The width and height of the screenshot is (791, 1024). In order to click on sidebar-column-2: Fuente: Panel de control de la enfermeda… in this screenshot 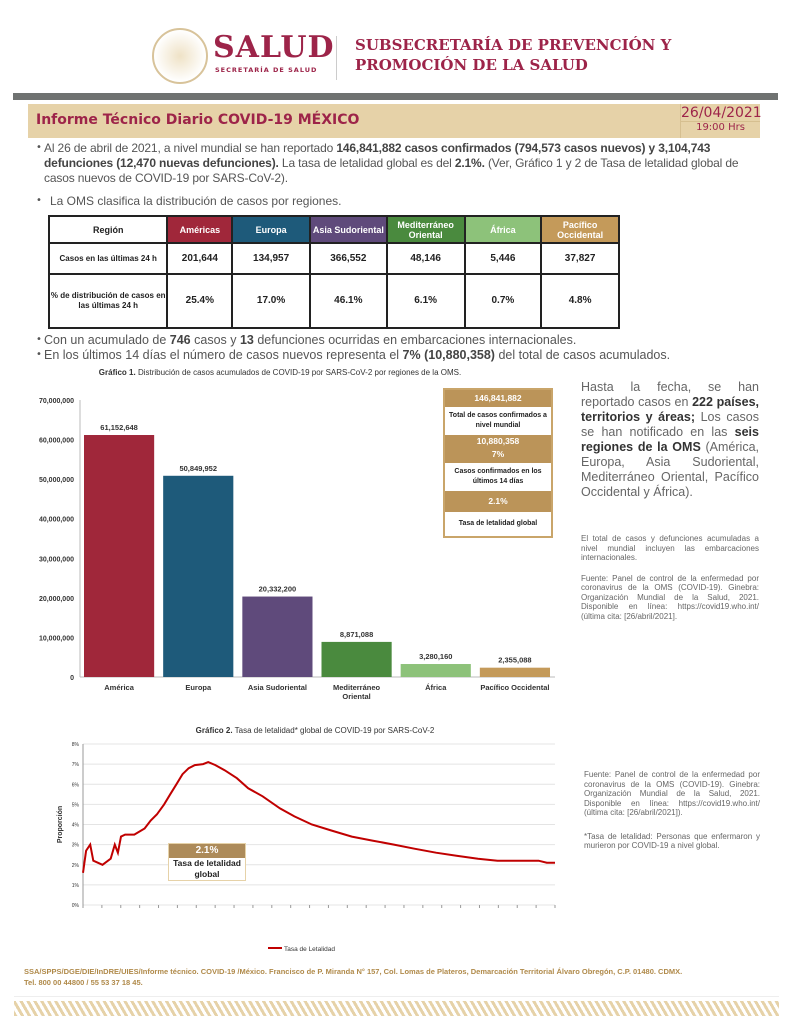, I will do `click(672, 810)`.